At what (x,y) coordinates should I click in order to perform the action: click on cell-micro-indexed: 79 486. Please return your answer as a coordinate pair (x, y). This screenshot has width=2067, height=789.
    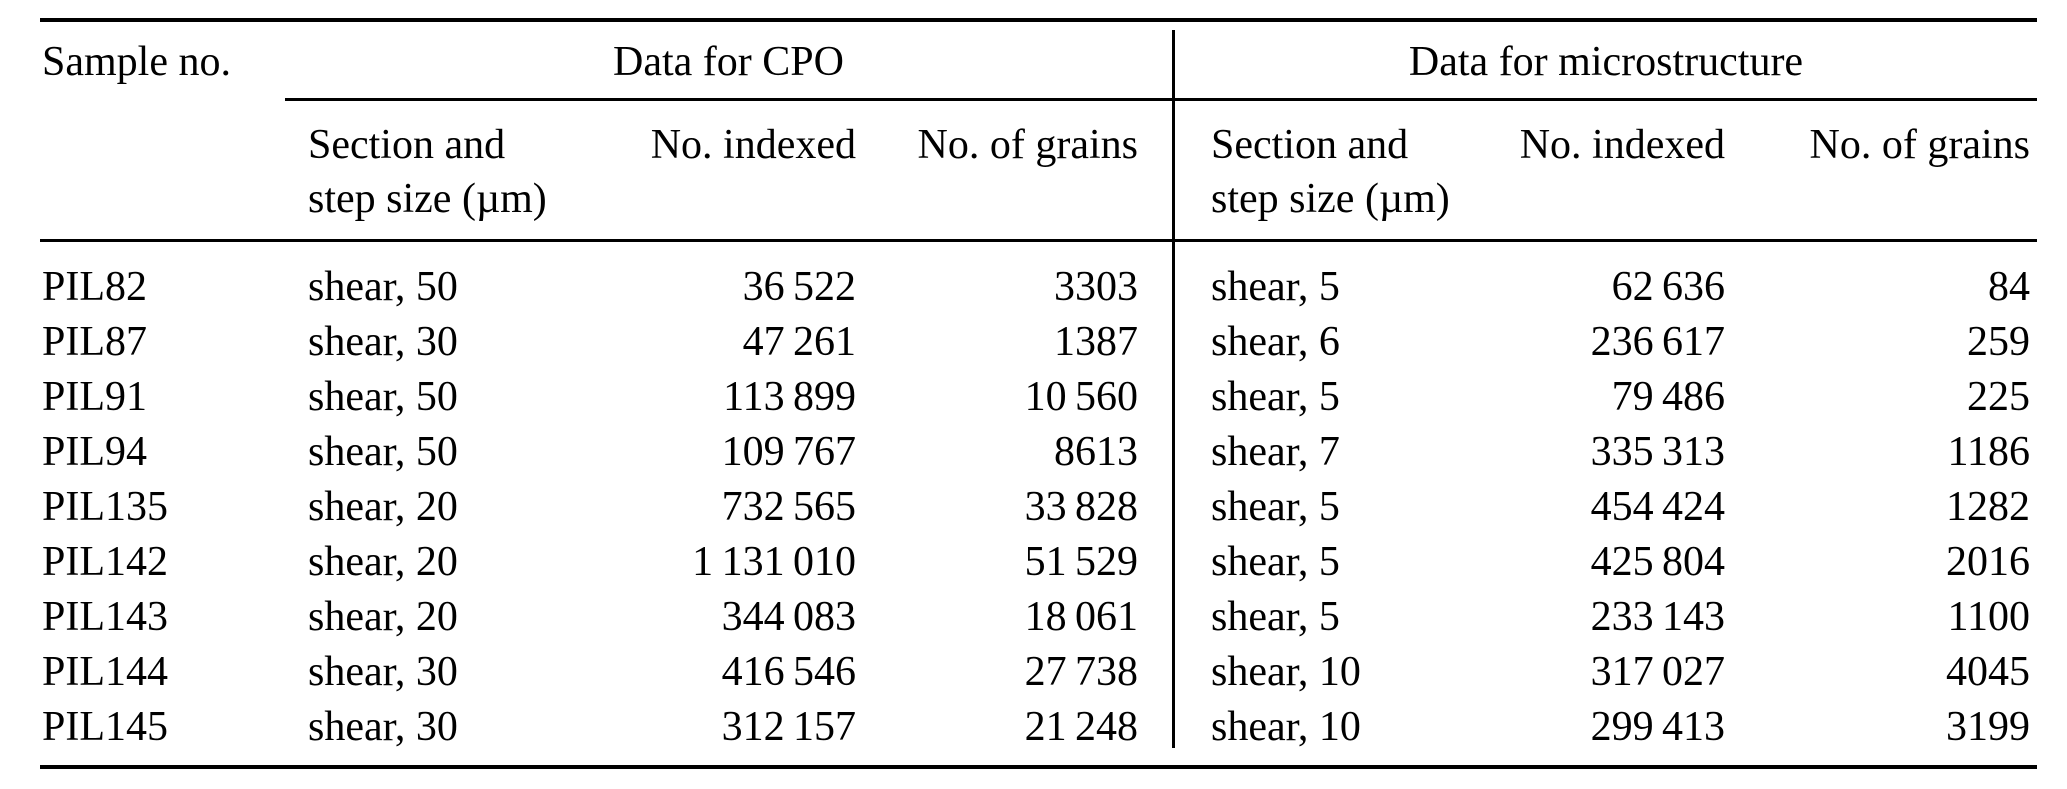
    Looking at the image, I should click on (1668, 397).